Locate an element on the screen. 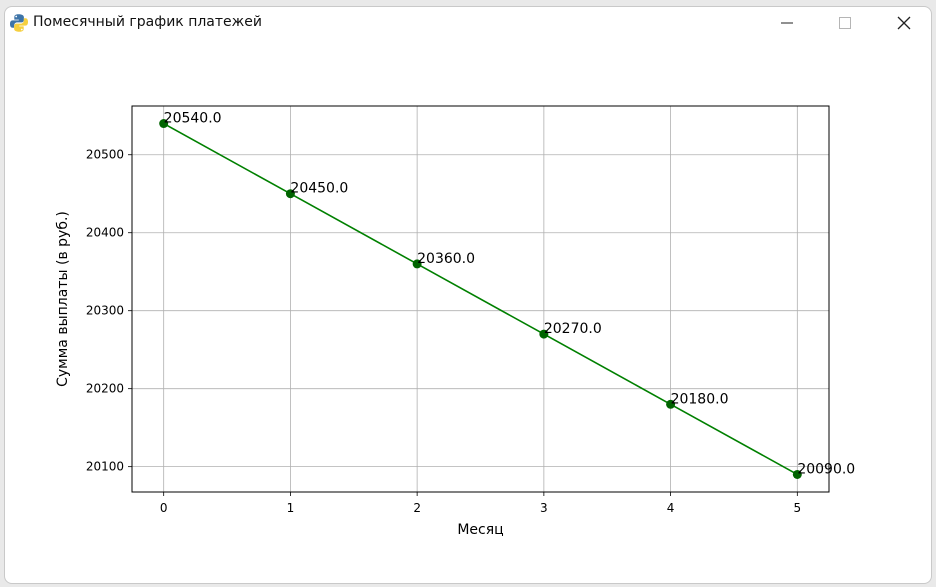 The width and height of the screenshot is (936, 587). y-tick-label: 20400 is located at coordinates (105, 233).